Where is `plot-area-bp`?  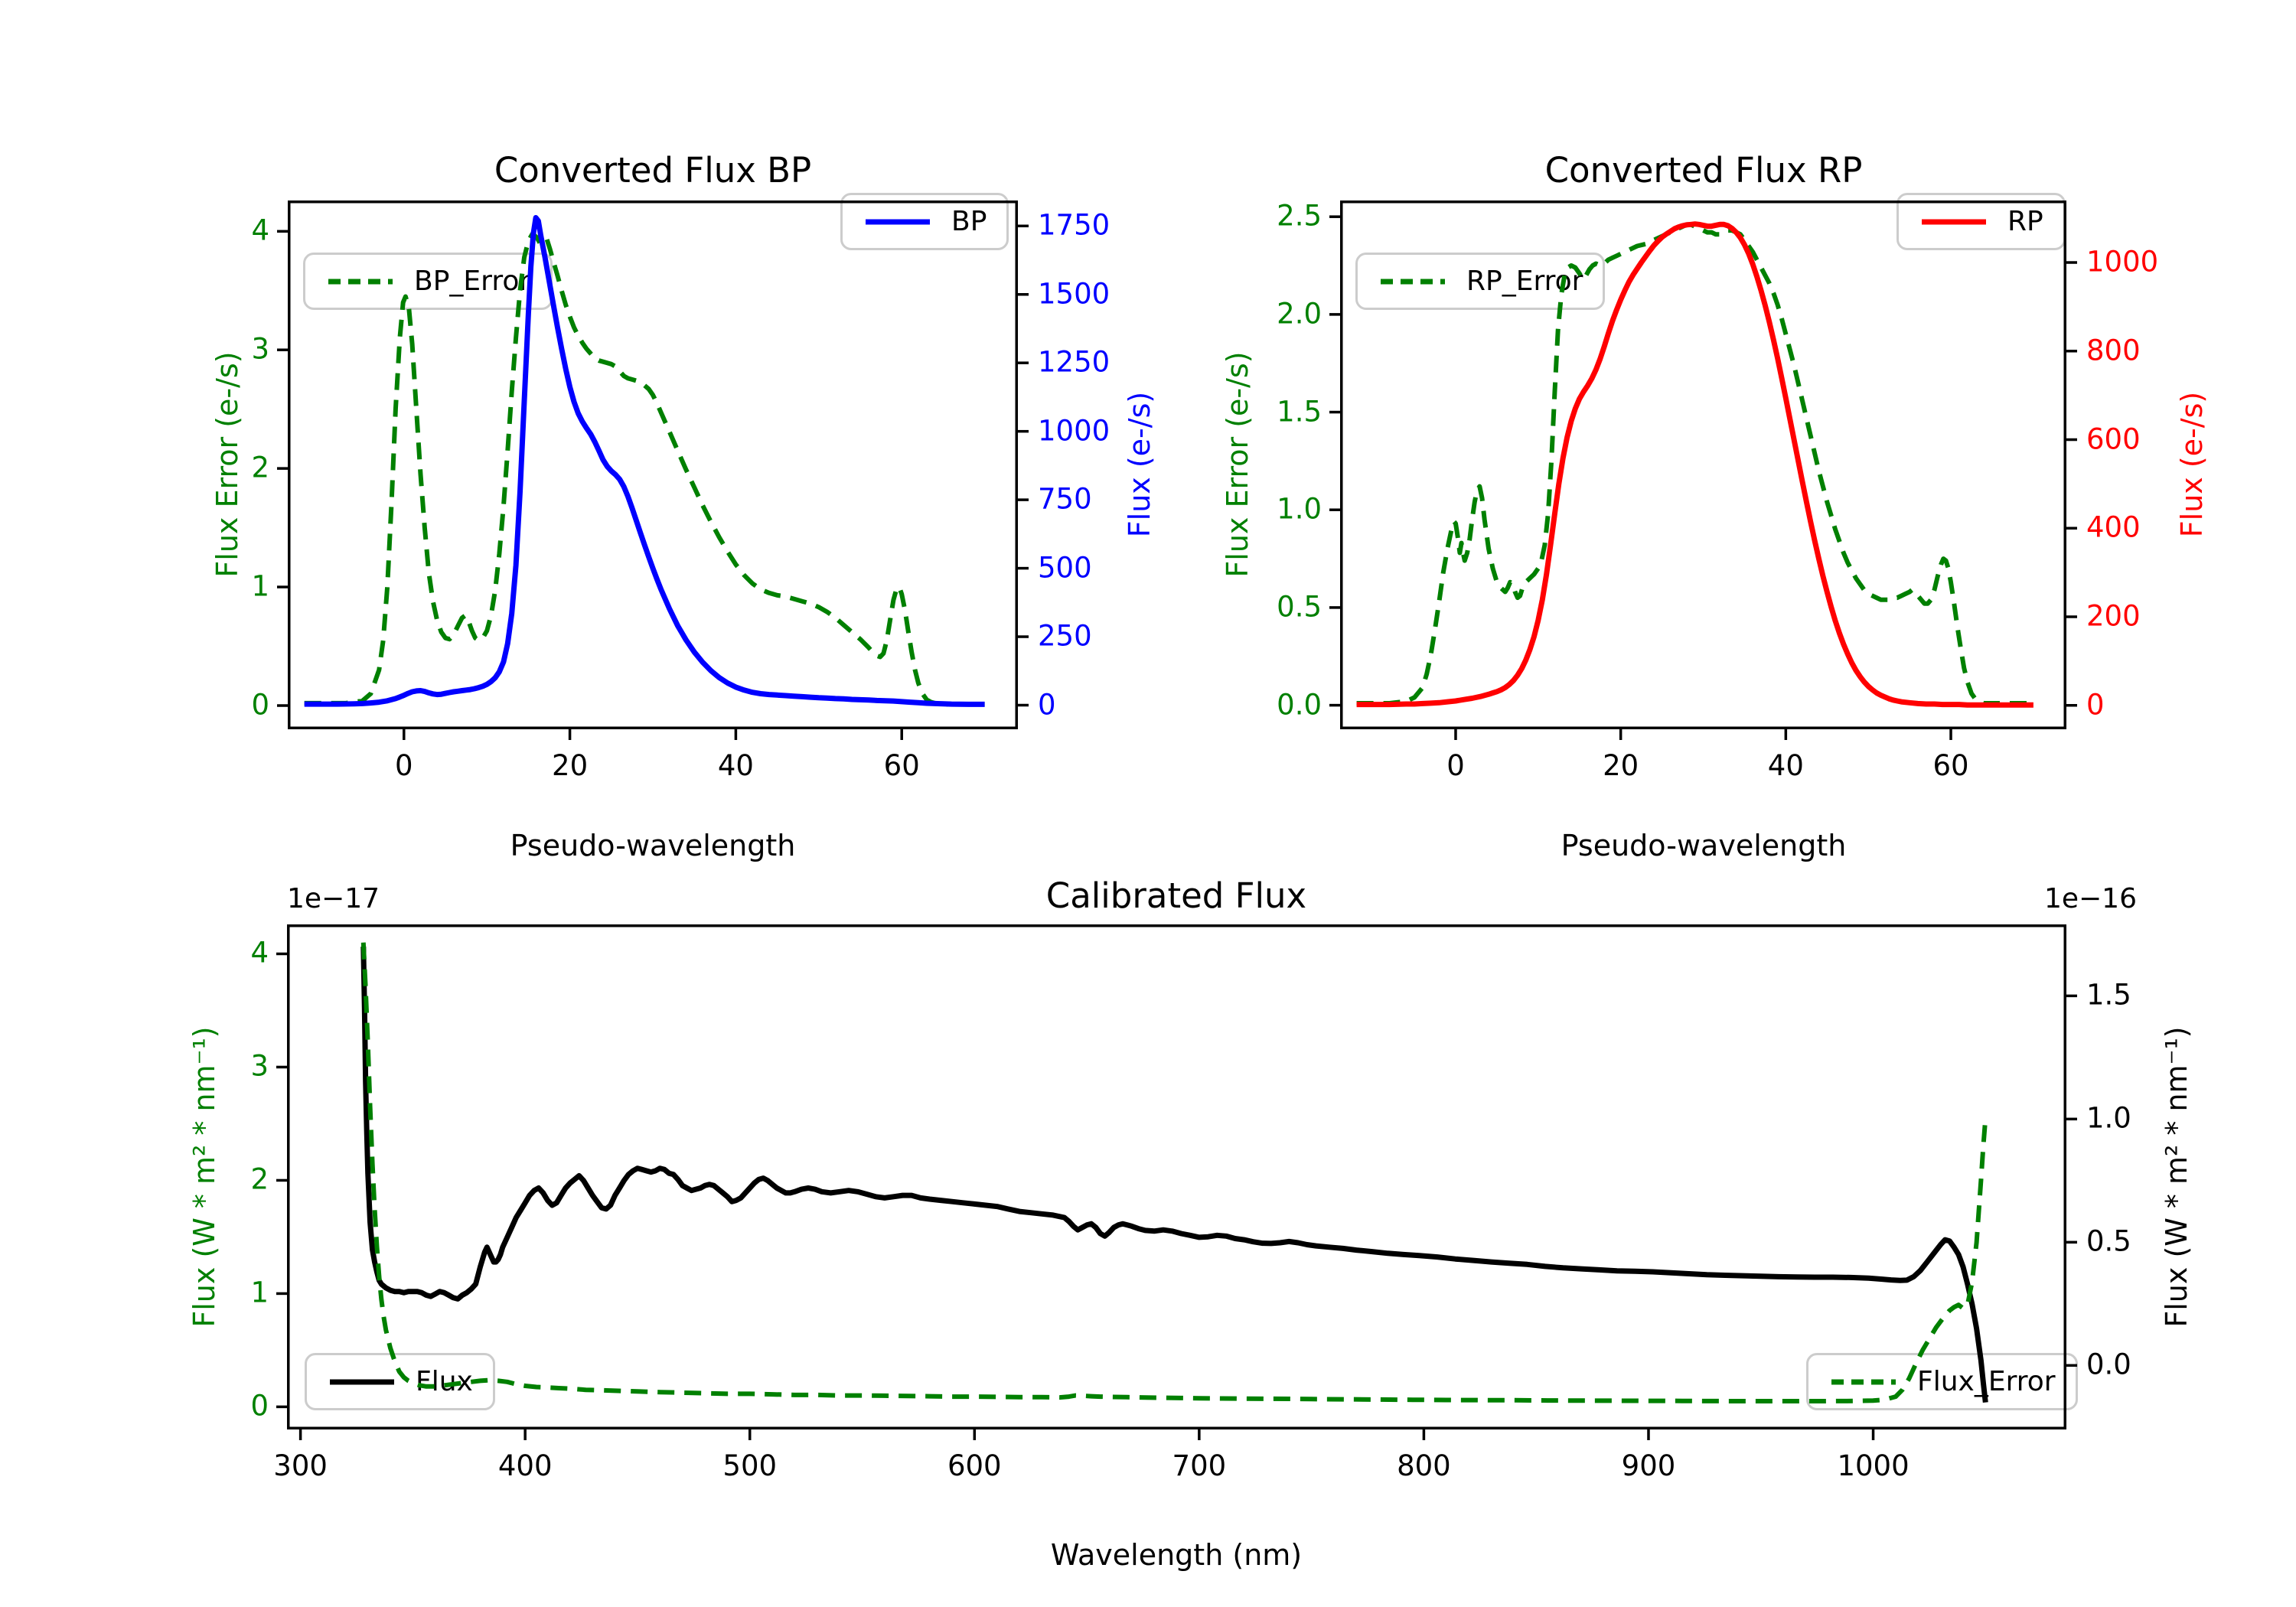
plot-area-bp is located at coordinates (653, 470).